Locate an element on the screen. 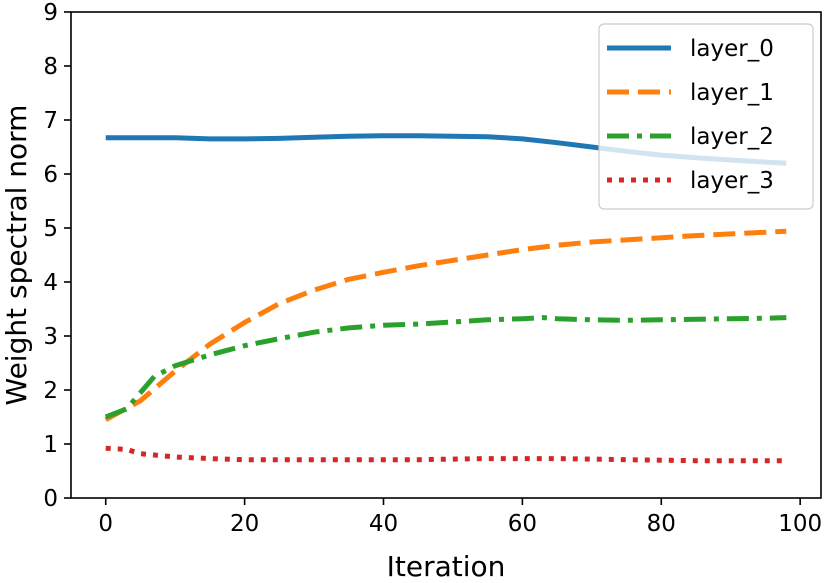 The width and height of the screenshot is (831, 583). y-tick-label: 5 is located at coordinates (50, 229).